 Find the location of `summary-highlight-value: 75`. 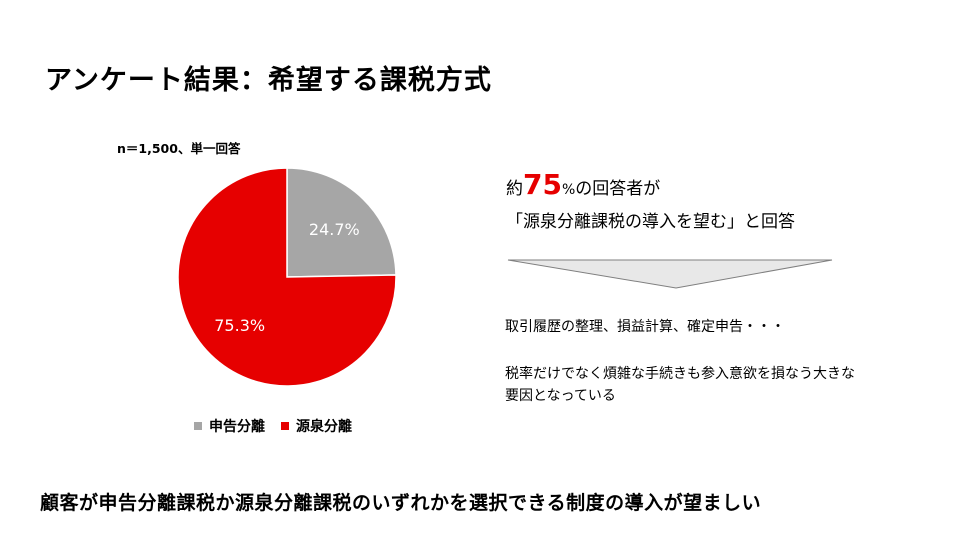

summary-highlight-value: 75 is located at coordinates (542, 184).